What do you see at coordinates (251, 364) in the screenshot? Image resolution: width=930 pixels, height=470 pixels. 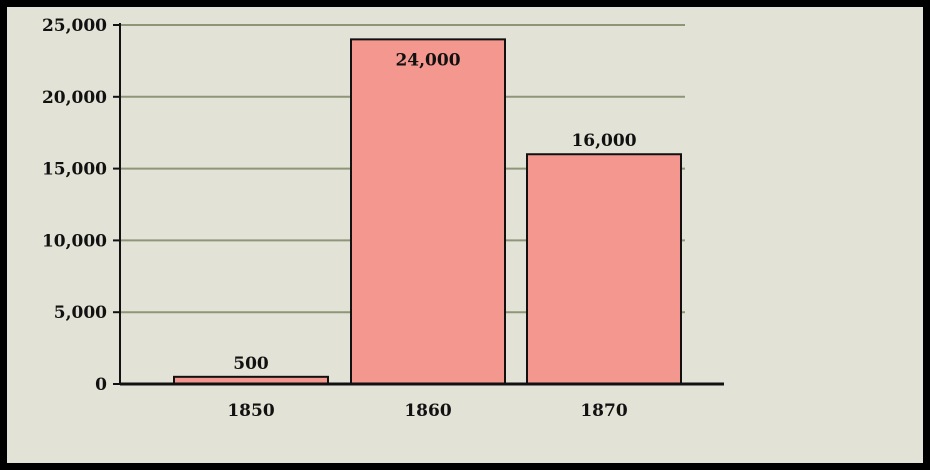 I see `data-label-1850: 500` at bounding box center [251, 364].